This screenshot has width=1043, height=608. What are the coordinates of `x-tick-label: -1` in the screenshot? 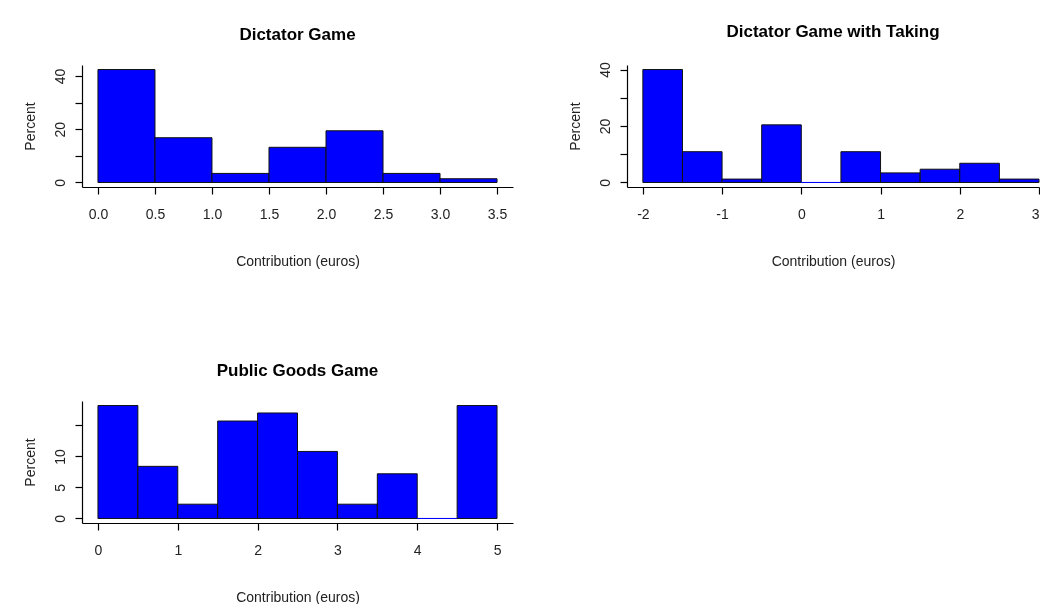 It's located at (723, 213).